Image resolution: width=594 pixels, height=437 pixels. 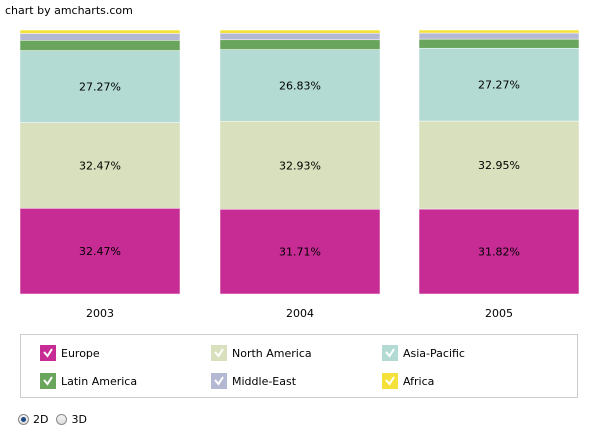 I want to click on category-label: 2003, so click(x=100, y=313).